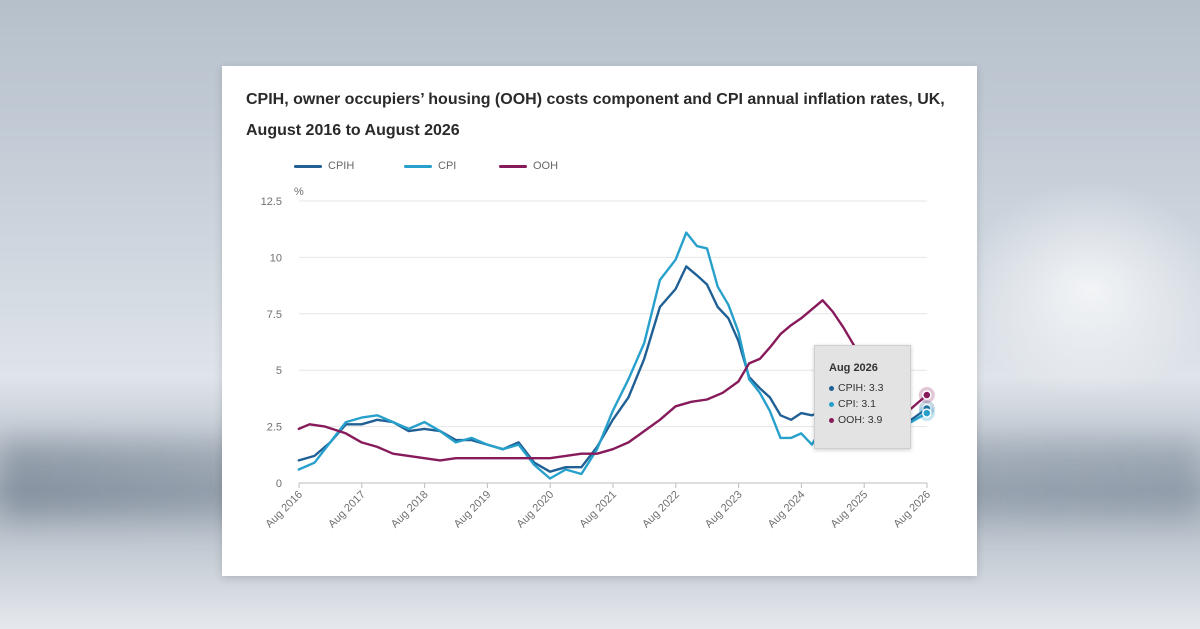 Image resolution: width=1200 pixels, height=629 pixels. Describe the element at coordinates (857, 404) in the screenshot. I see `tooltip-value-cpi: CPI: 3.1` at that location.